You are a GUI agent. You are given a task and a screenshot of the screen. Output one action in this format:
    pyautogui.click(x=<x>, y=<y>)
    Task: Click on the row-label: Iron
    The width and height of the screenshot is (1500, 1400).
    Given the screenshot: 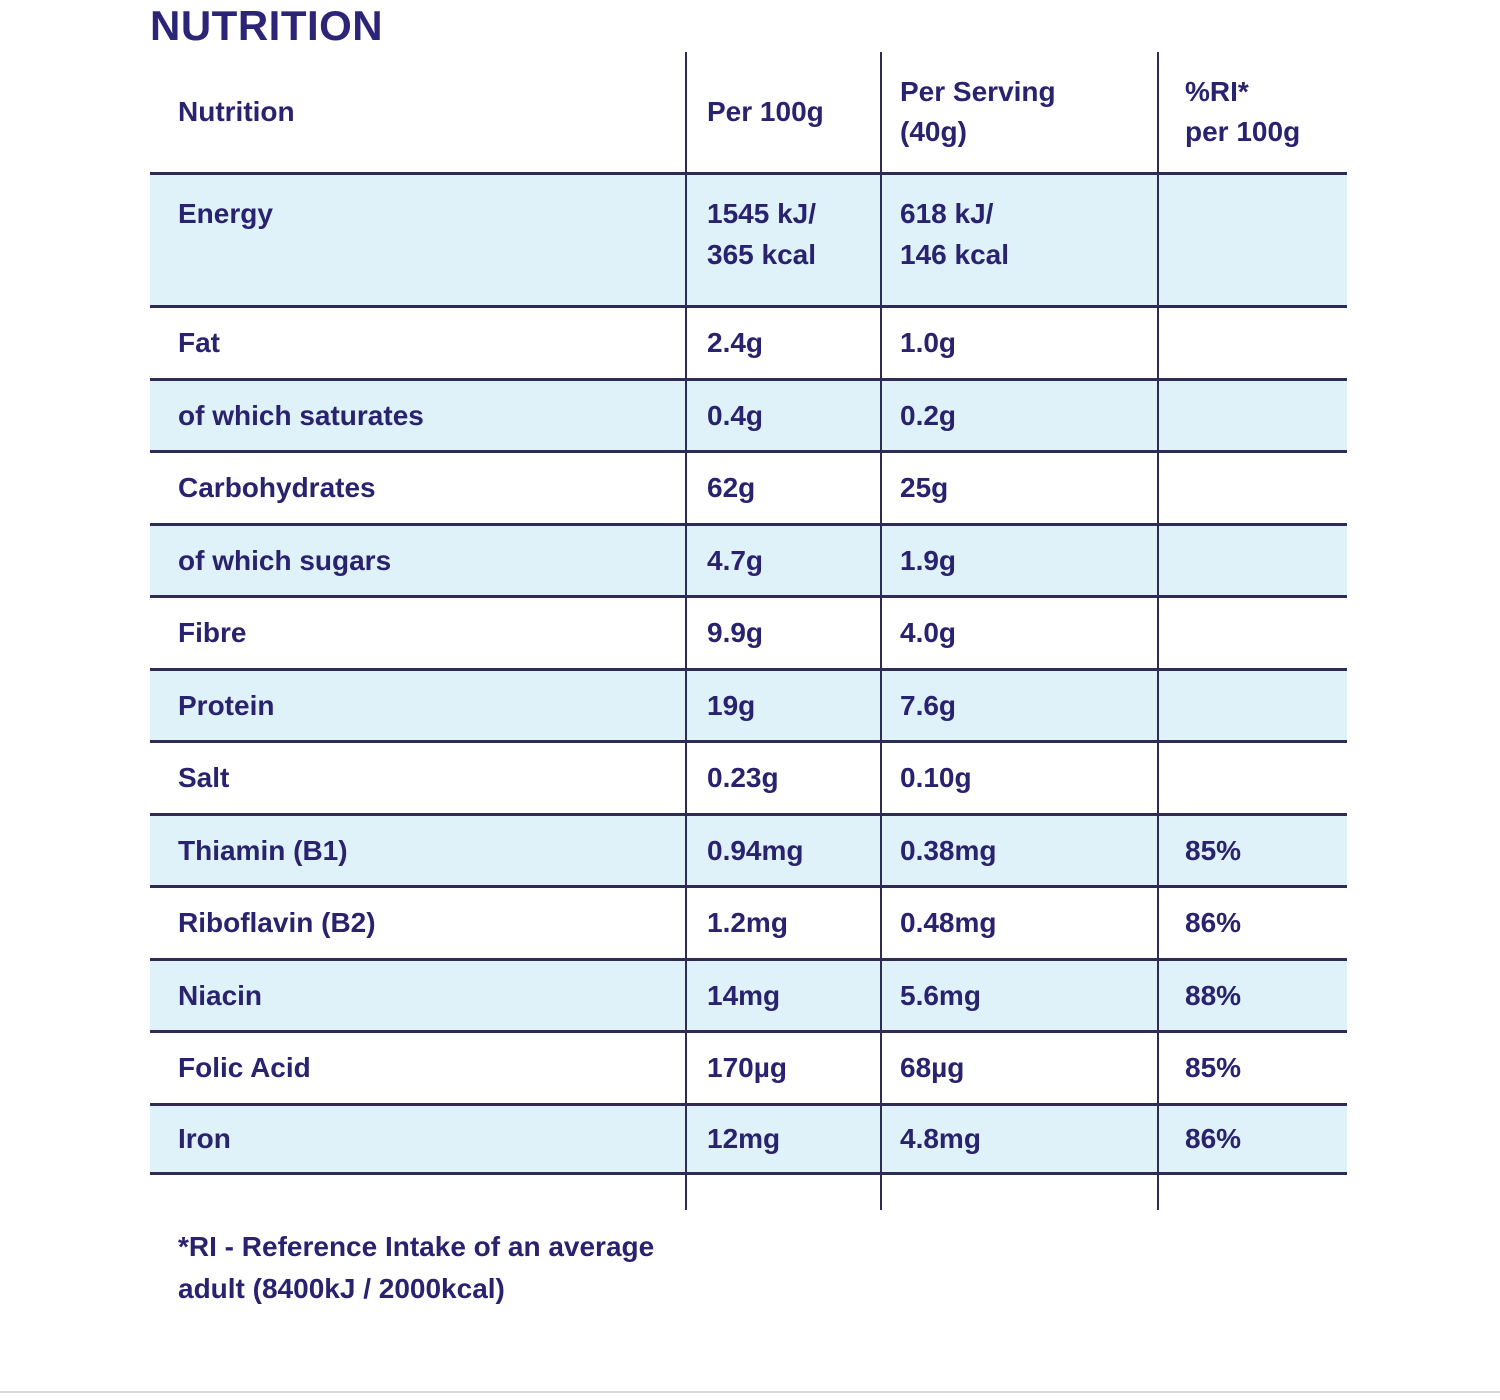 What is the action you would take?
    pyautogui.click(x=204, y=1139)
    